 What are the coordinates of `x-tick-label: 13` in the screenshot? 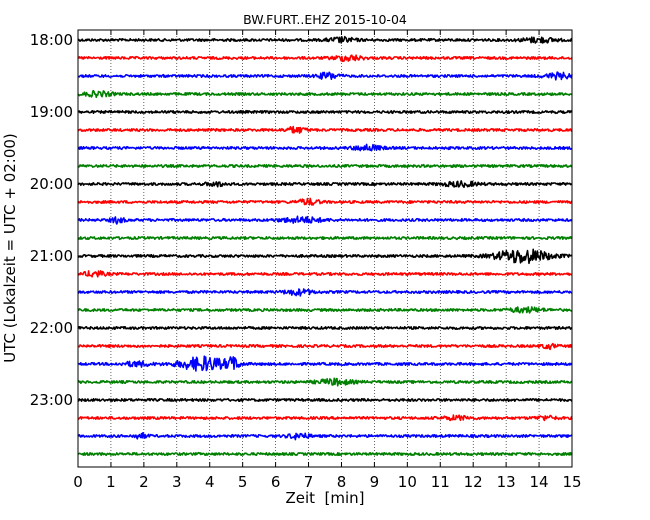 It's located at (506, 482).